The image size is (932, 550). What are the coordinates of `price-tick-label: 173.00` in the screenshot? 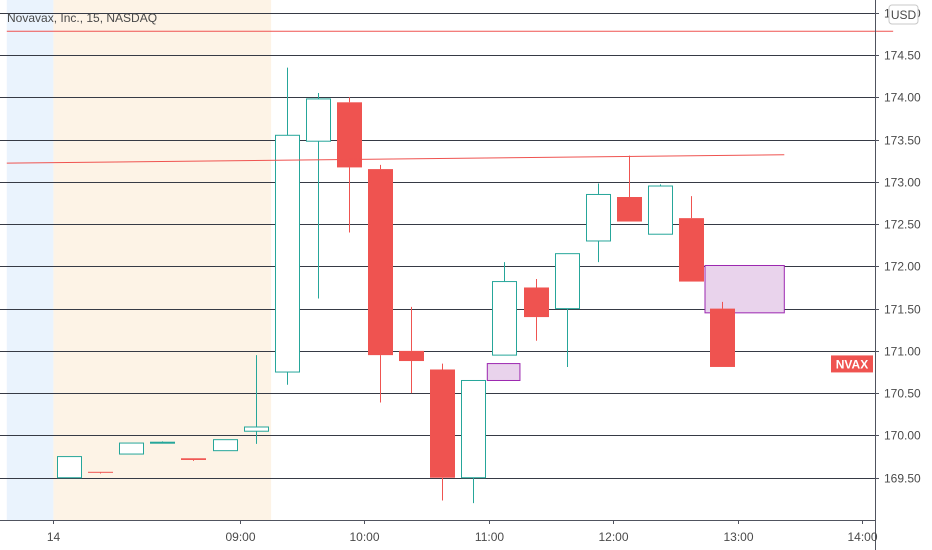 It's located at (902, 183).